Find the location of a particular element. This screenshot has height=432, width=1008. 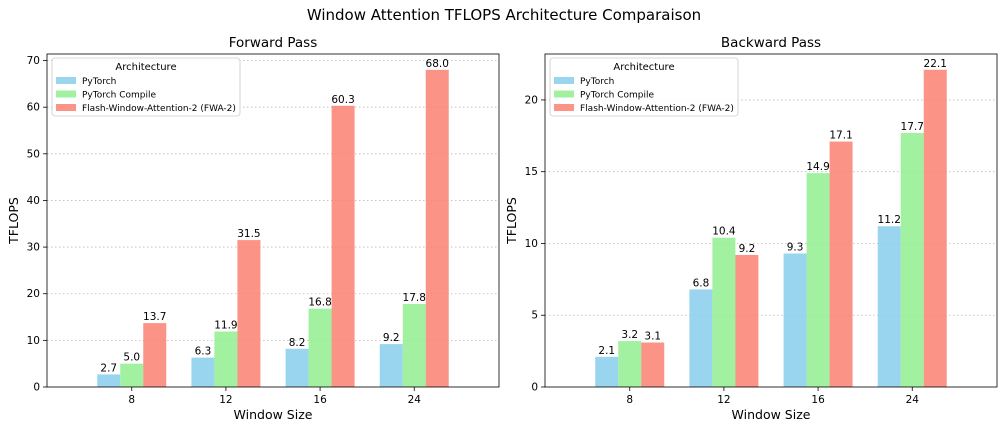

y-tick-label: 40 is located at coordinates (33, 201).